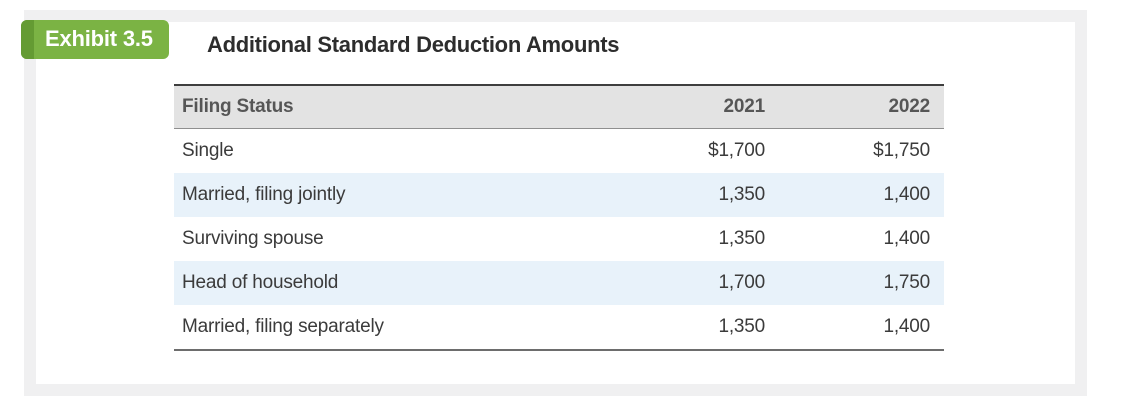 The width and height of the screenshot is (1138, 400). What do you see at coordinates (906, 282) in the screenshot?
I see `amount-2022-cell: 1,750` at bounding box center [906, 282].